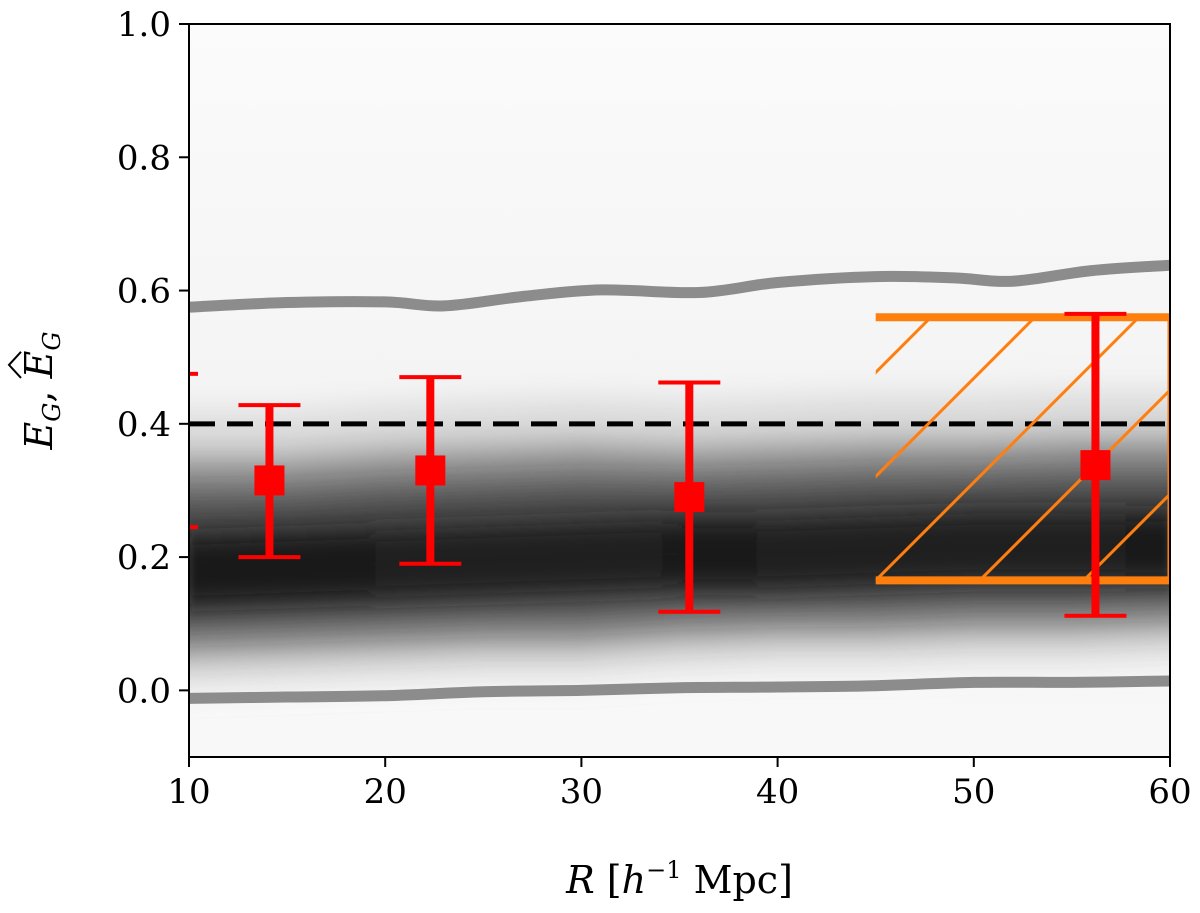 The image size is (1200, 913). What do you see at coordinates (608, 880) in the screenshot?
I see `x-axis-bracket-open: [` at bounding box center [608, 880].